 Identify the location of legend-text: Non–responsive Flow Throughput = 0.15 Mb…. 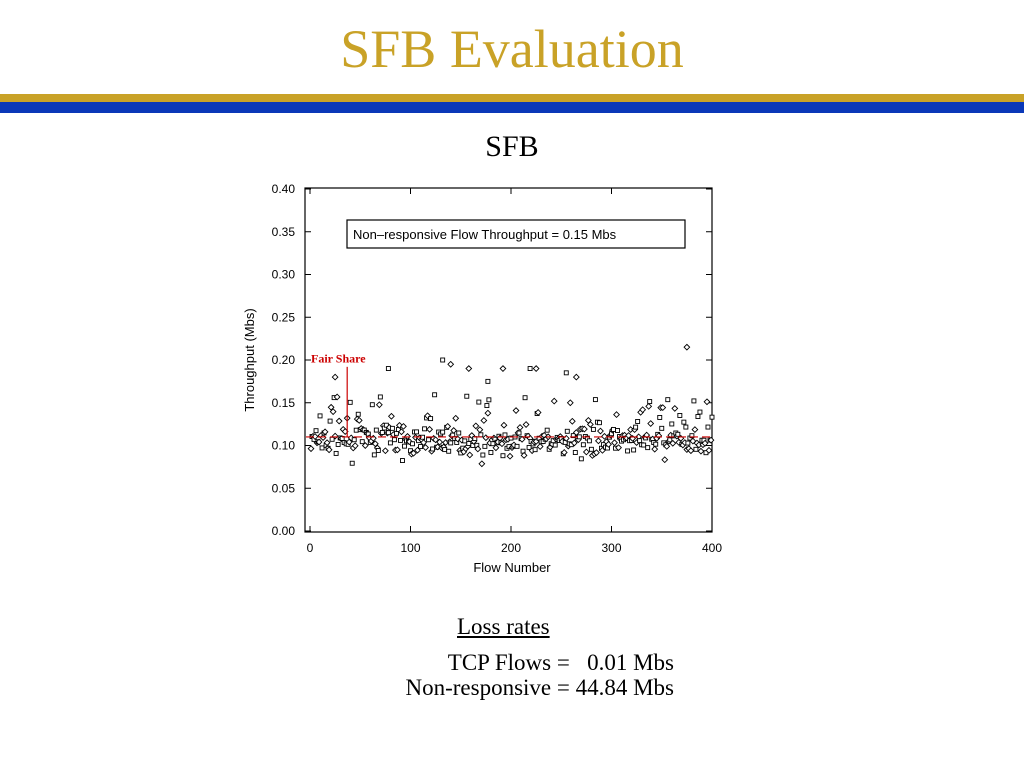
(485, 234).